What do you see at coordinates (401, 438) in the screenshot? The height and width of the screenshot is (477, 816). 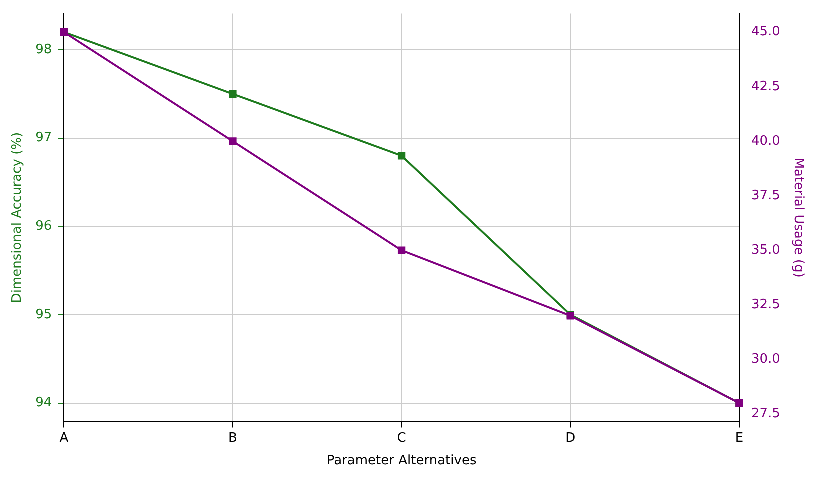 I see `x-tick-label: C` at bounding box center [401, 438].